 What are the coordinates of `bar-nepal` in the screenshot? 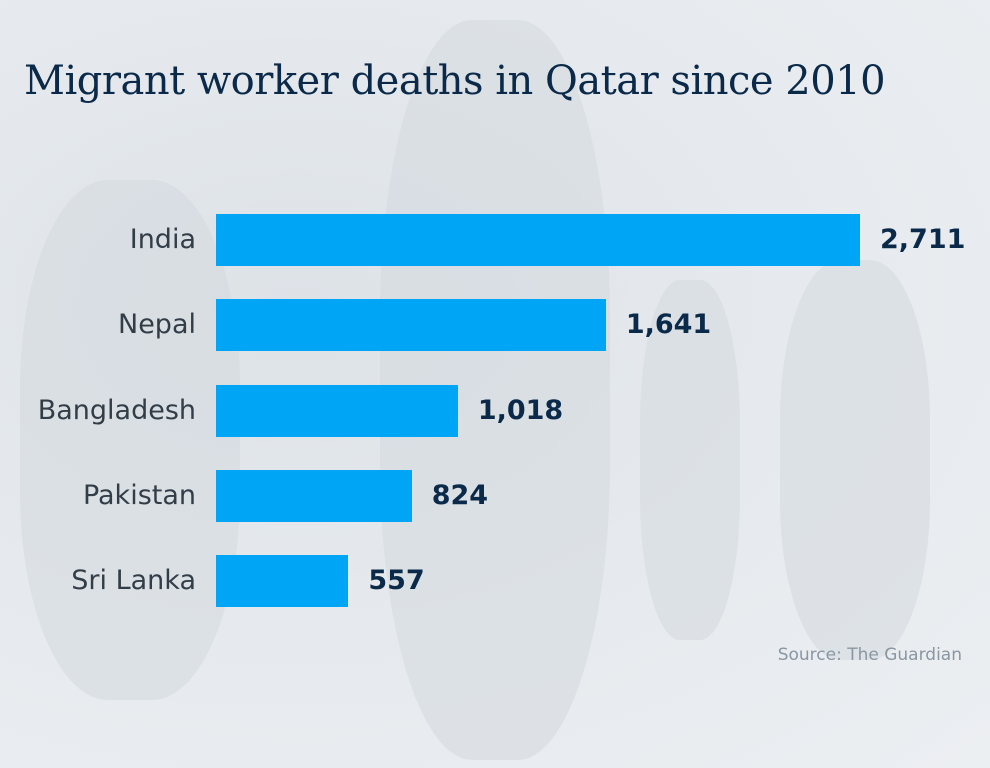 It's located at (411, 325).